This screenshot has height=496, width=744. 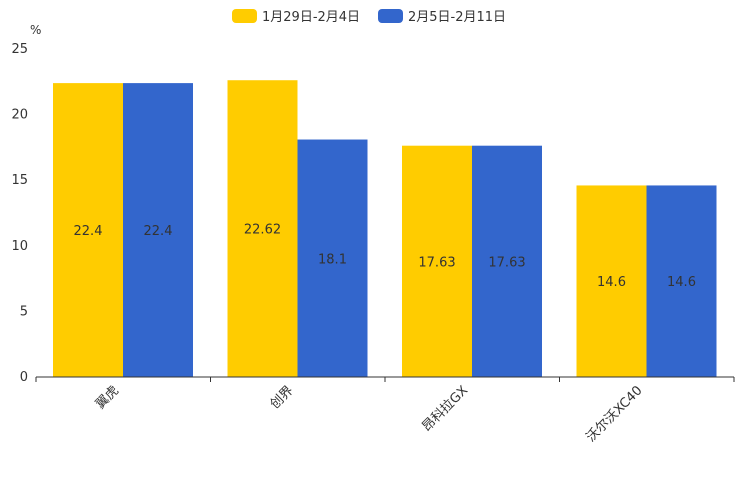 I want to click on y-tick-label: 5, so click(x=24, y=311).